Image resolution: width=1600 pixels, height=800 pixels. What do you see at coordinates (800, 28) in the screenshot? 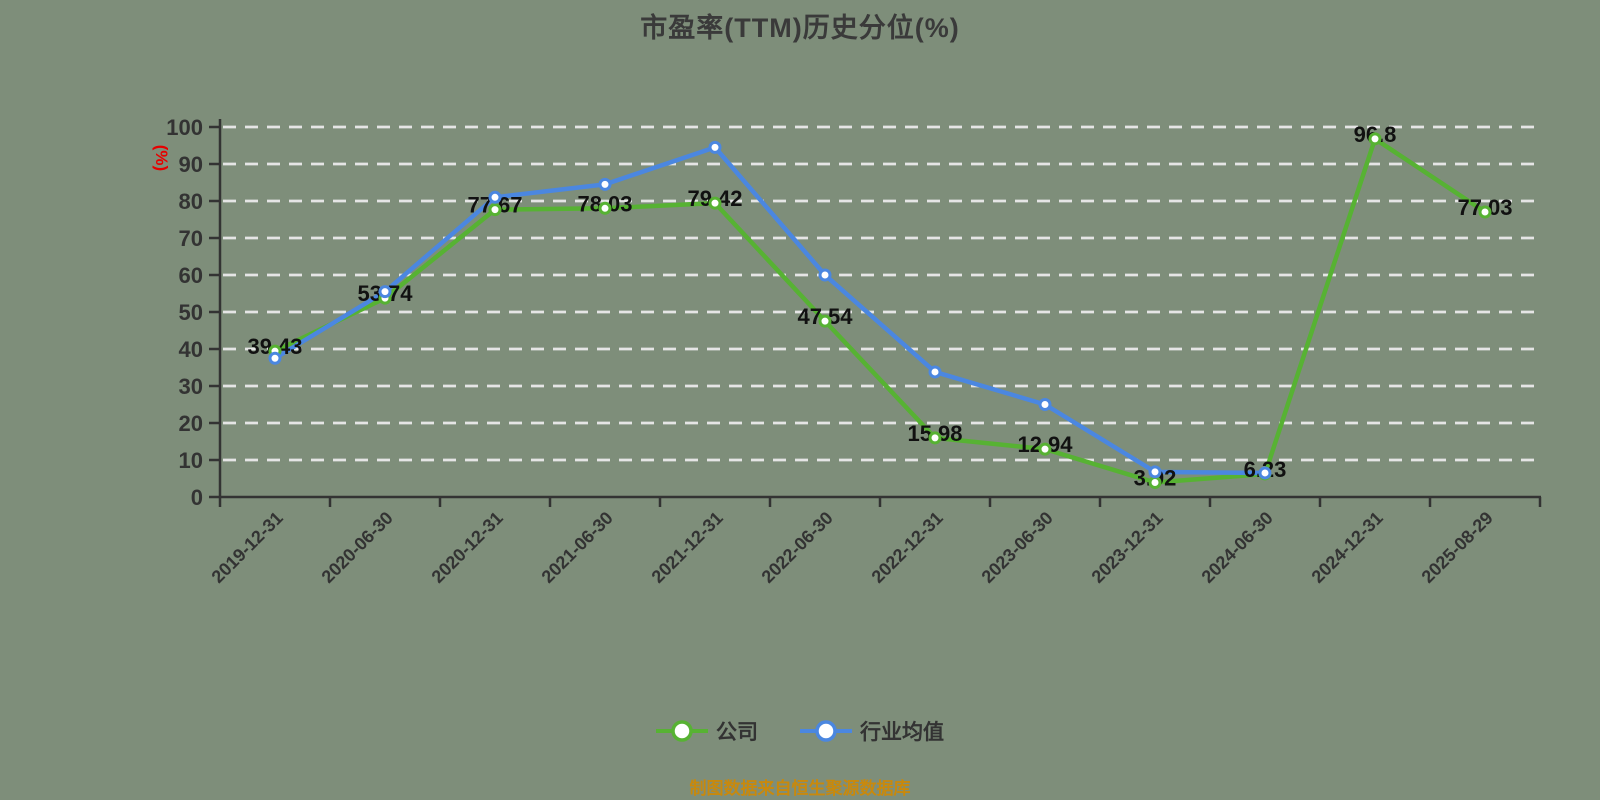
I see `chart-title: 市盈率(TTM)历史分位(%)` at bounding box center [800, 28].